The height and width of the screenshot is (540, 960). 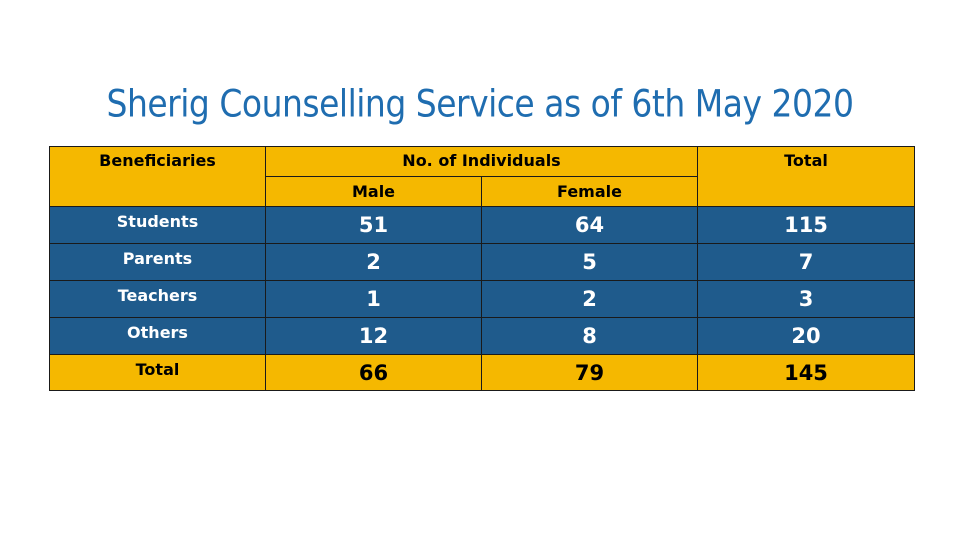 What do you see at coordinates (157, 372) in the screenshot?
I see `totals-label: Total` at bounding box center [157, 372].